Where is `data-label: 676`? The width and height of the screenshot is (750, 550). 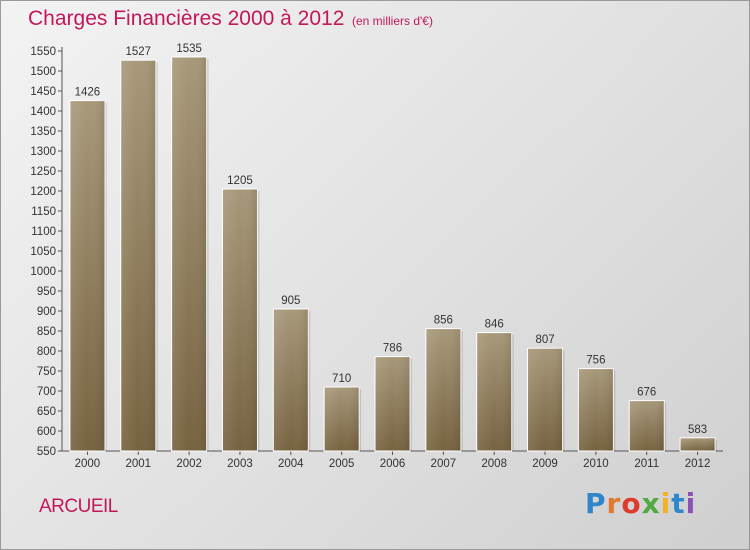
data-label: 676 is located at coordinates (646, 393).